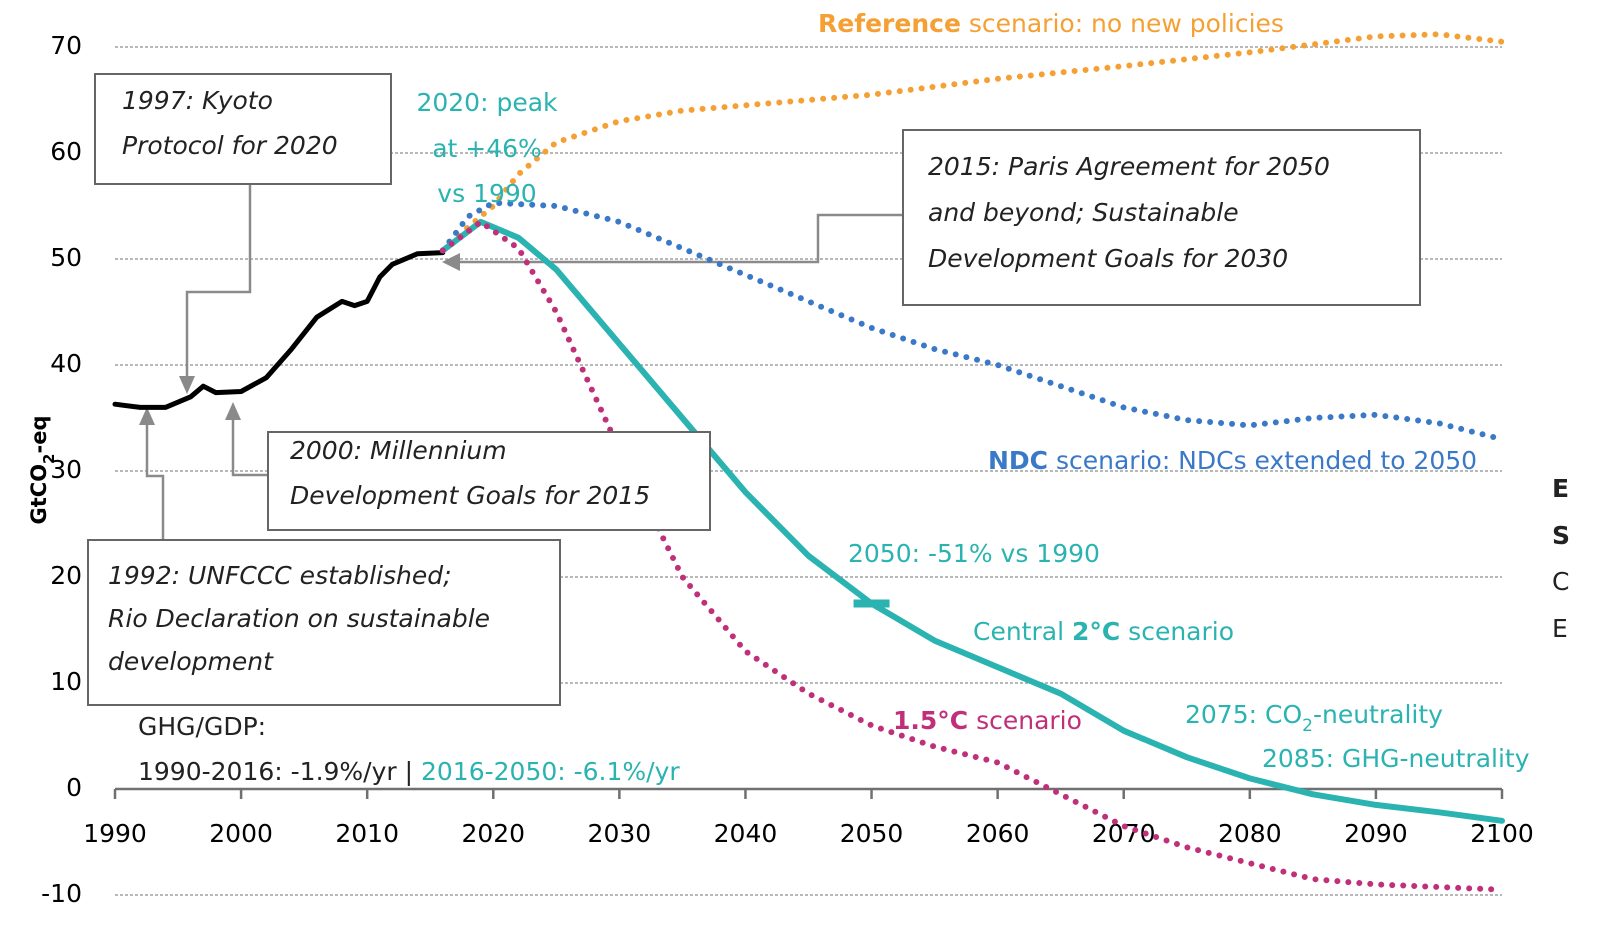  I want to click on annotation: 2075: CO2-neutrality, so click(1314, 718).